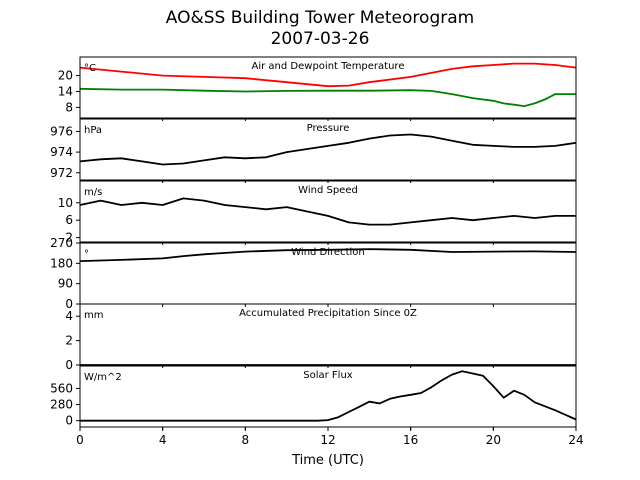 The height and width of the screenshot is (480, 640). Describe the element at coordinates (80, 440) in the screenshot. I see `x-tick-label: 0` at that location.